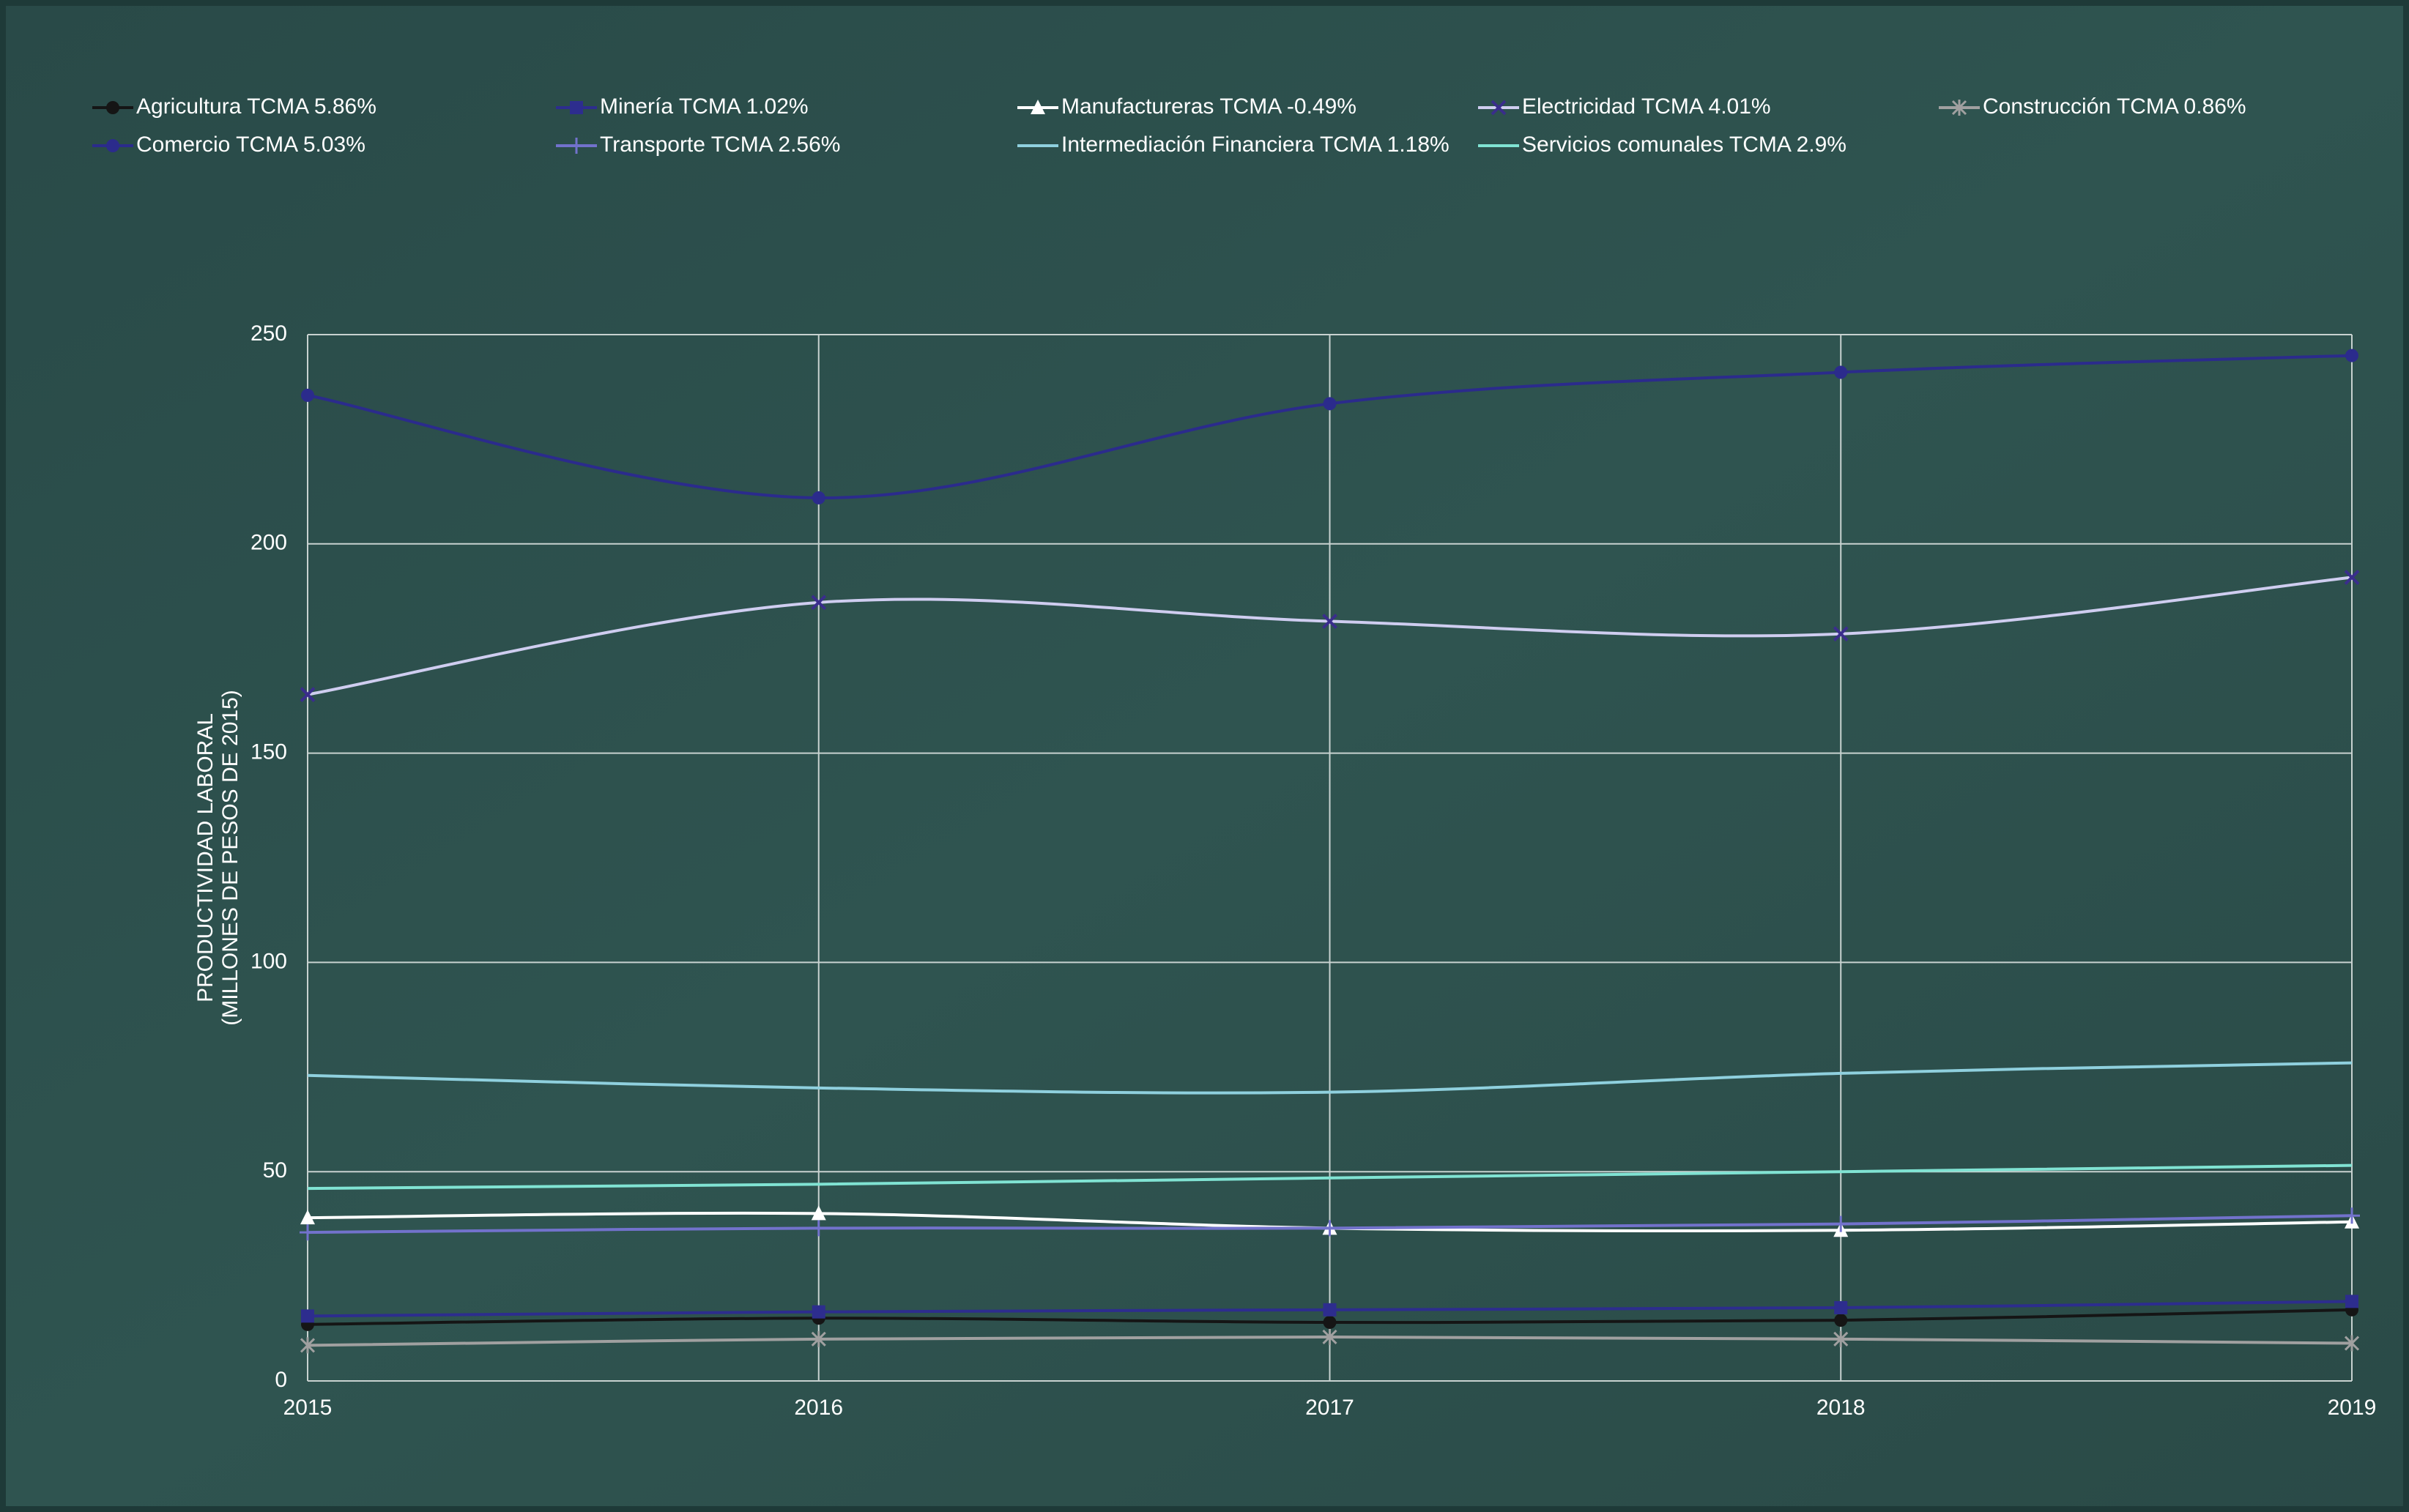 The height and width of the screenshot is (1512, 2409). I want to click on y-tick-label: 0, so click(281, 1380).